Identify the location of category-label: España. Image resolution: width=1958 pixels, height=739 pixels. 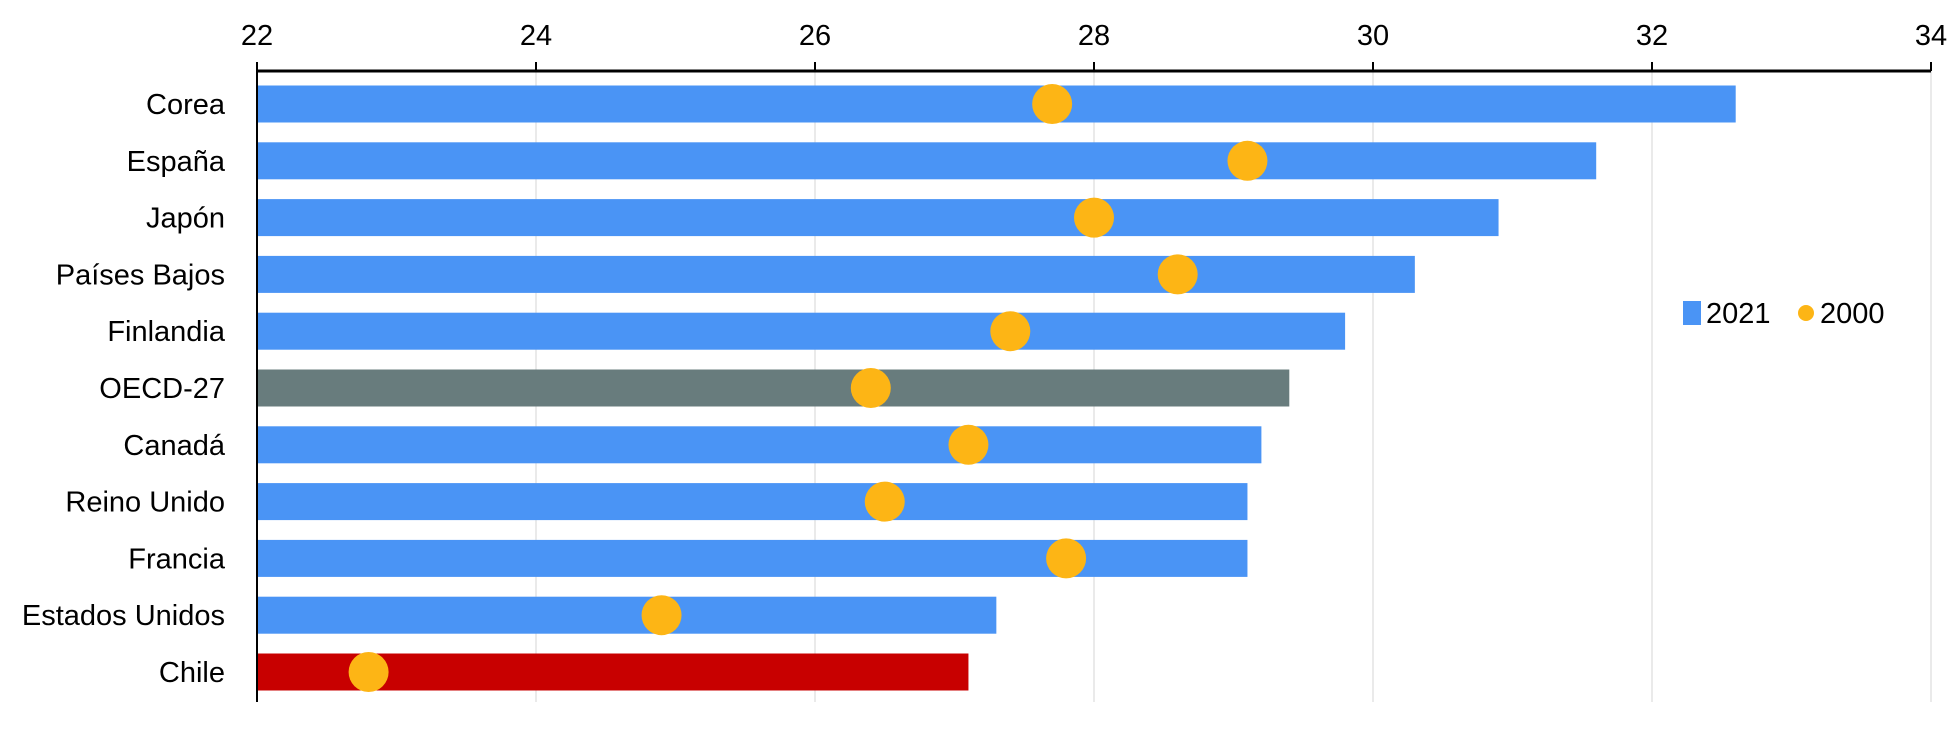
(176, 162).